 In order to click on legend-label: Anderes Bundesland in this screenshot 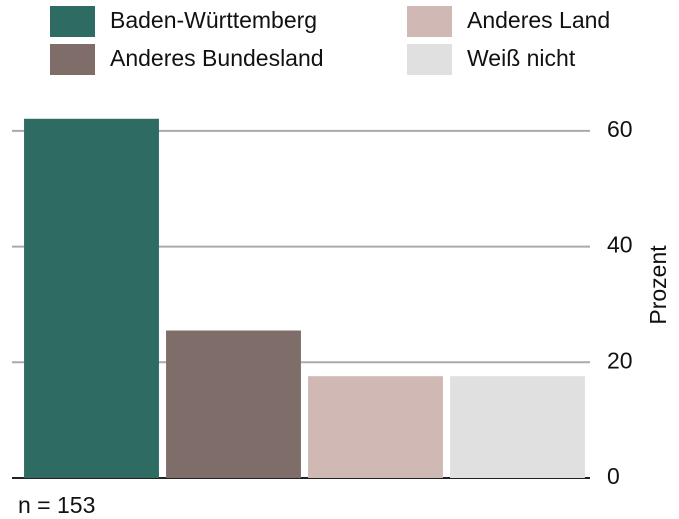, I will do `click(217, 58)`.